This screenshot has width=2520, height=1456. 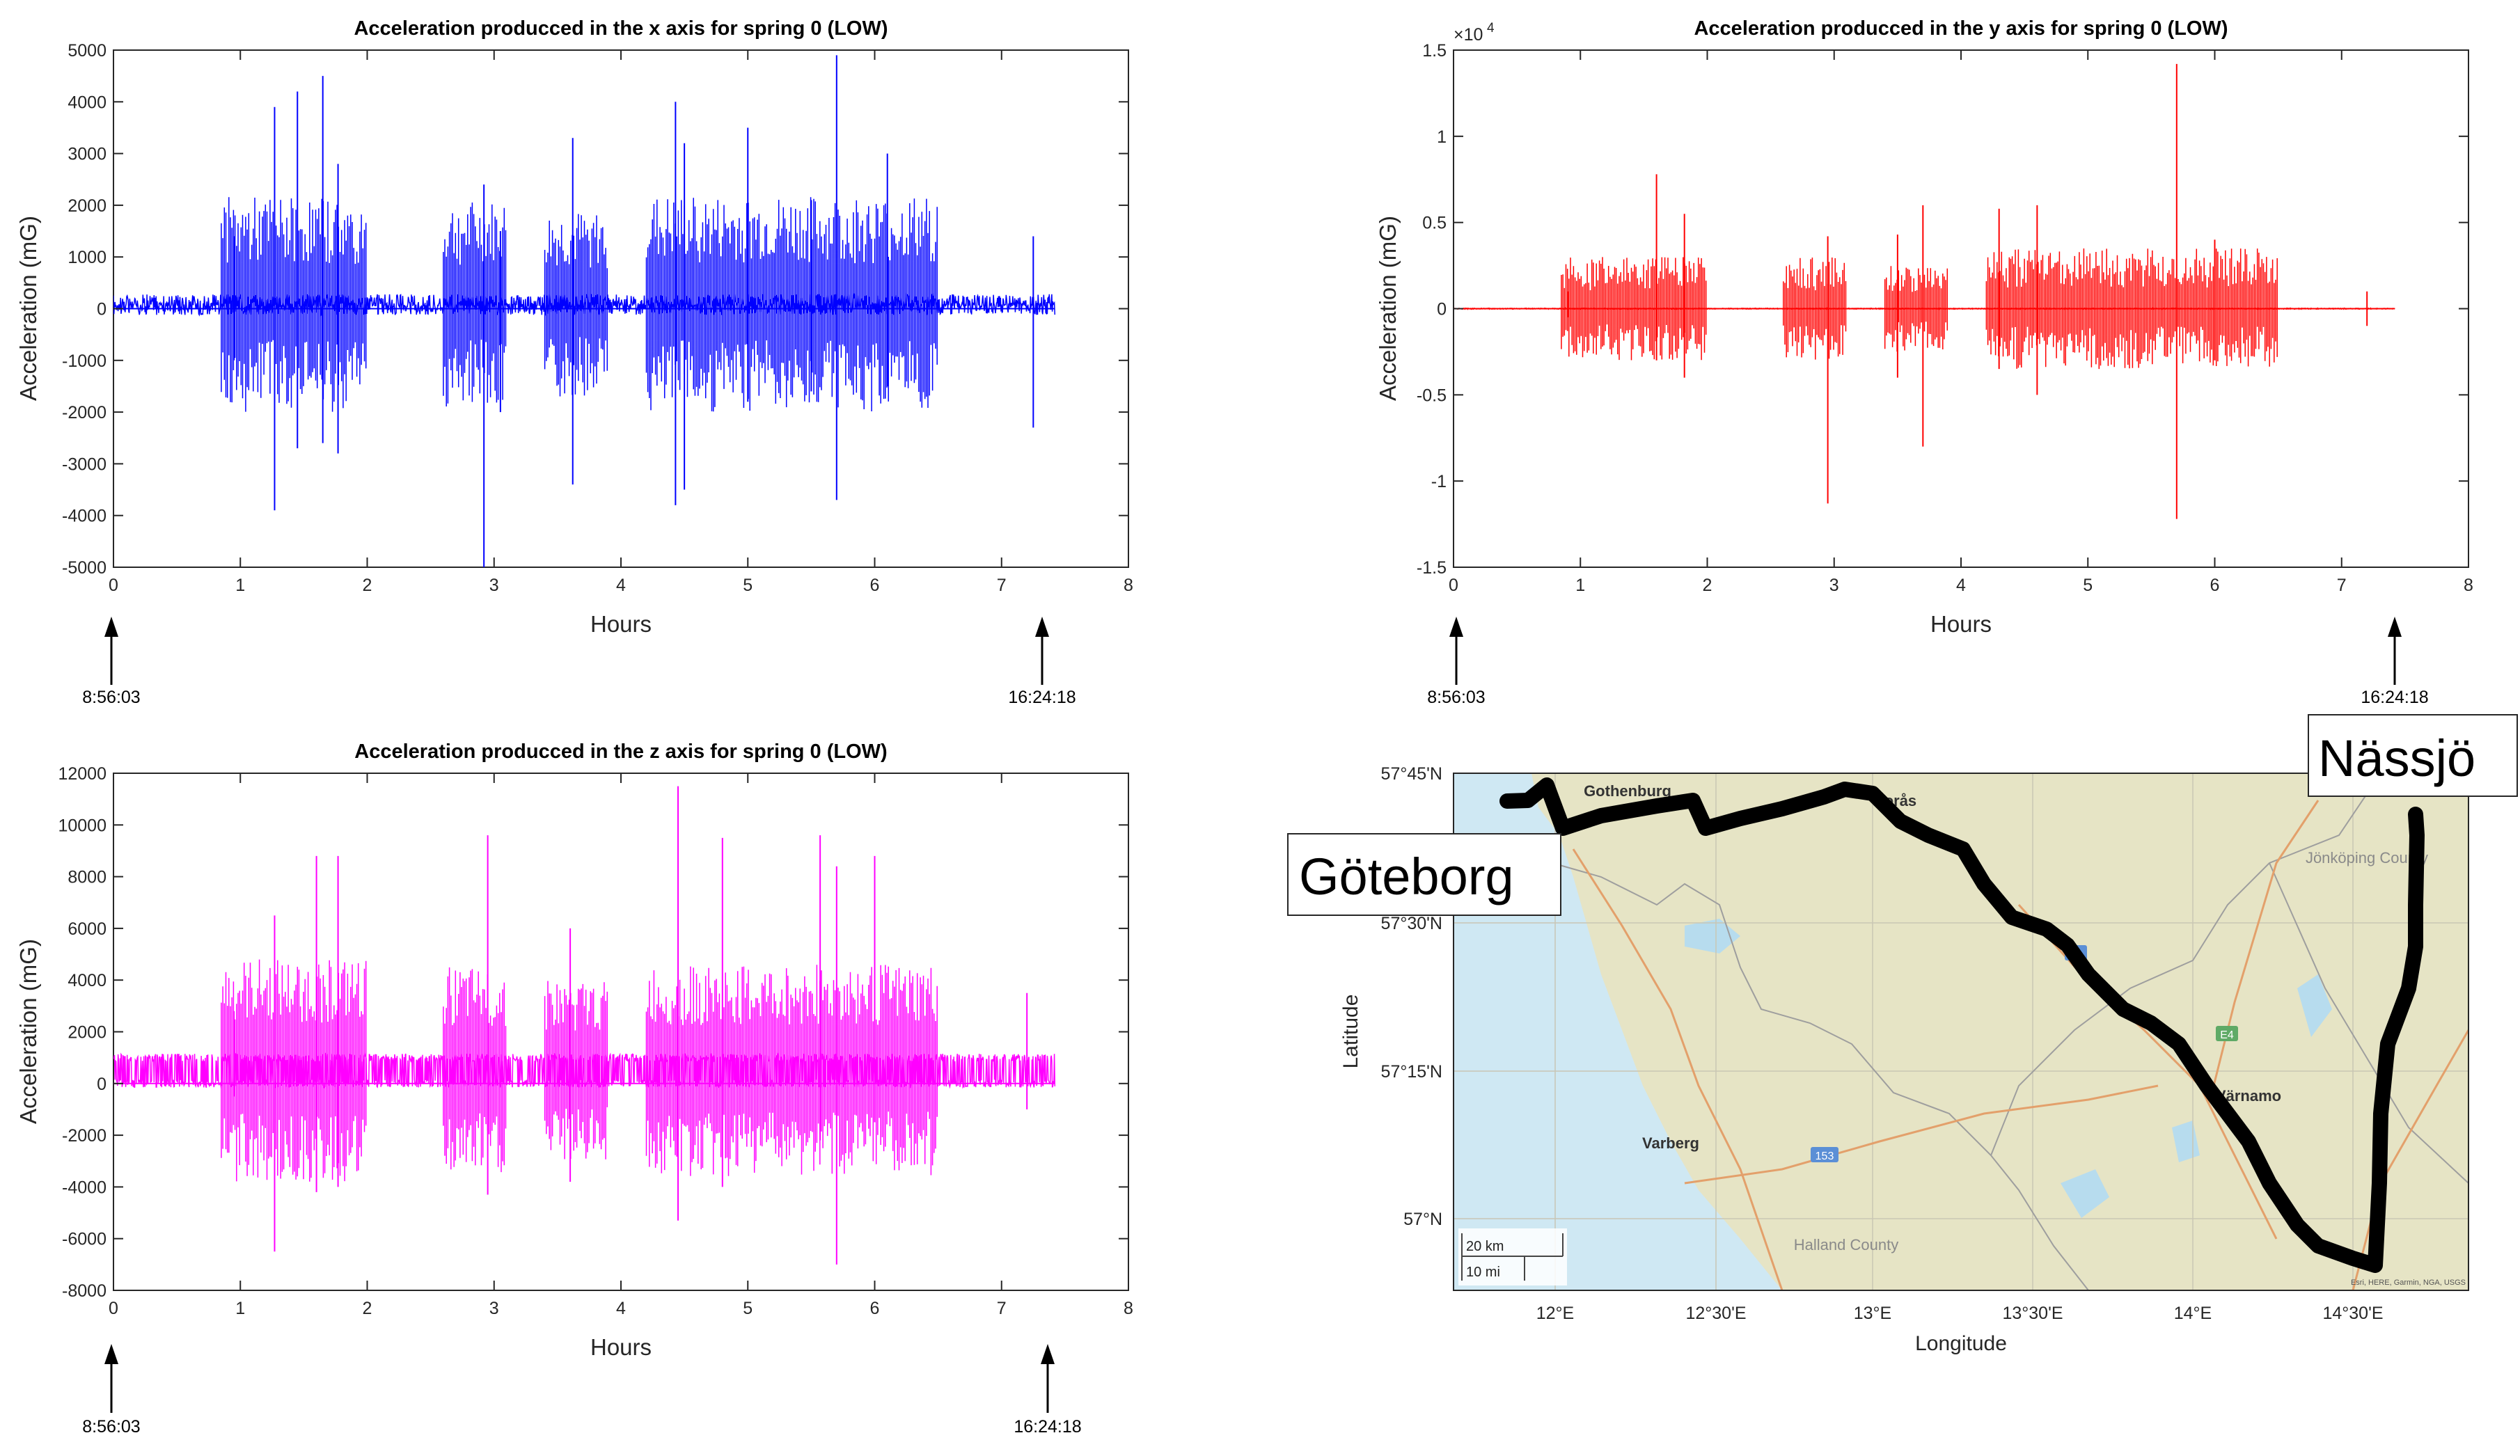 I want to click on map-scale-mi: 10 mi, so click(x=1483, y=1272).